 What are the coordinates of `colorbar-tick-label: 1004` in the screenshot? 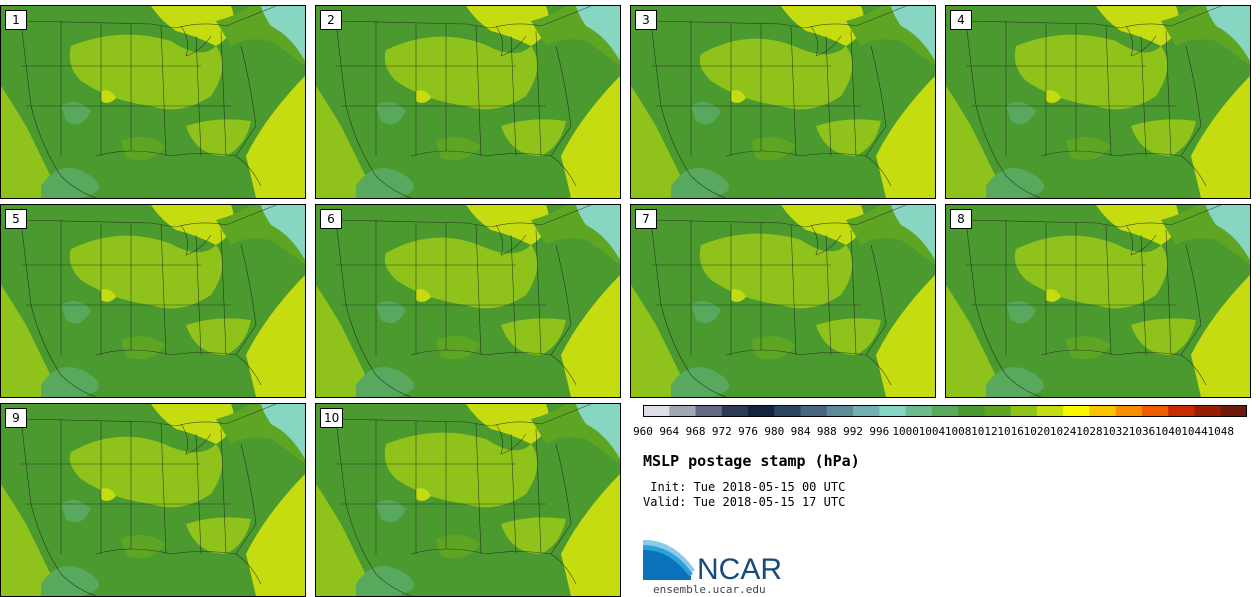 It's located at (932, 431).